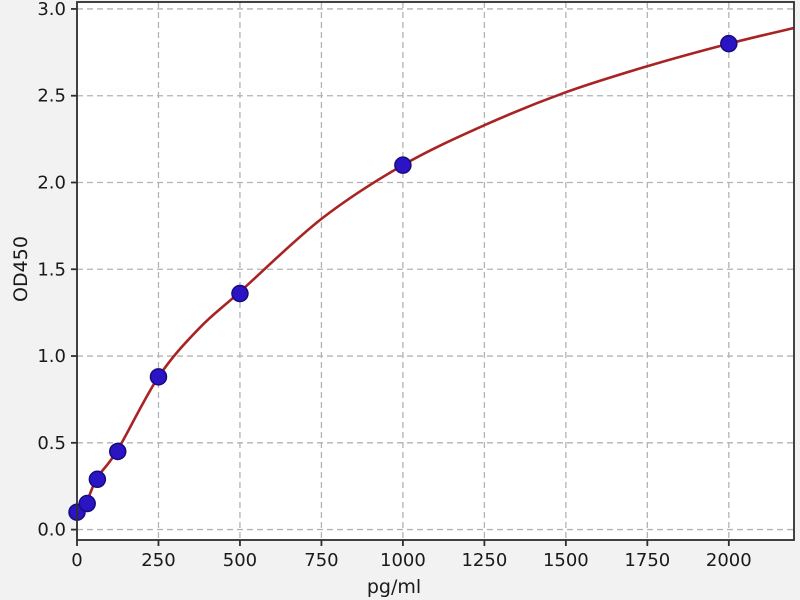  Describe the element at coordinates (321, 560) in the screenshot. I see `x-tick-label: 750` at that location.